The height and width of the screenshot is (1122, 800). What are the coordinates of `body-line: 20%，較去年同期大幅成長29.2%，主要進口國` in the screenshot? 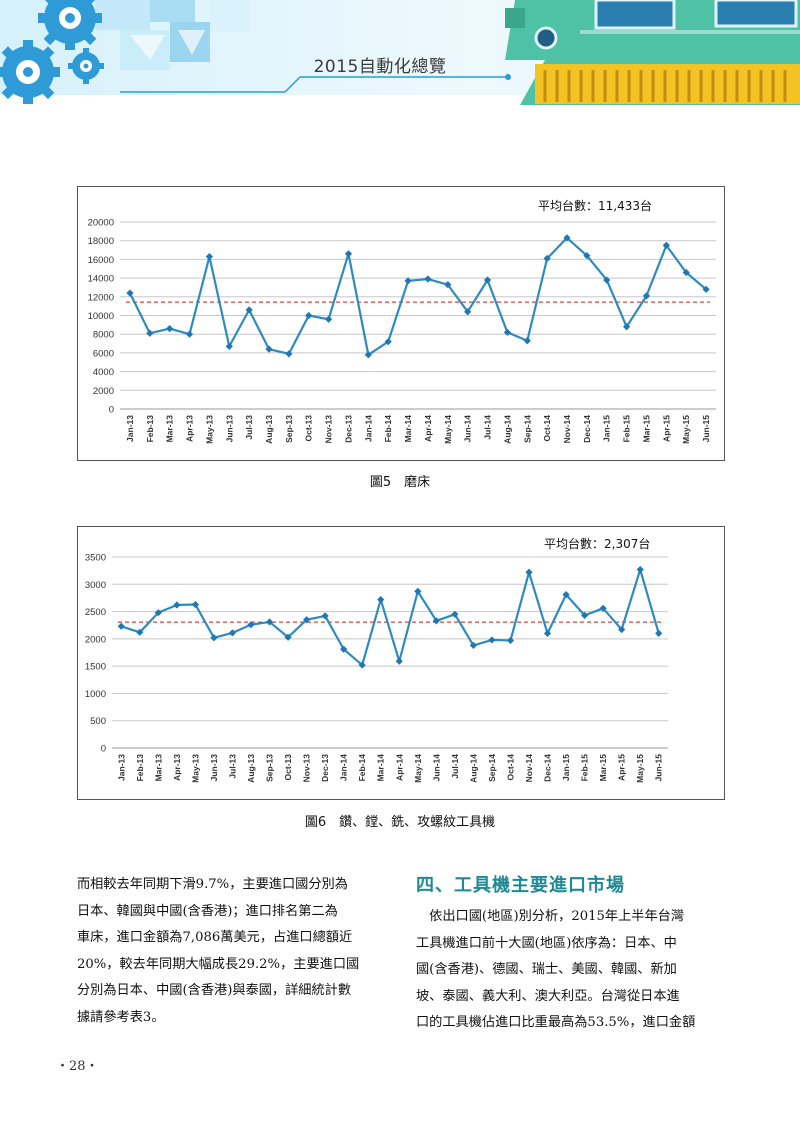 It's located at (218, 964).